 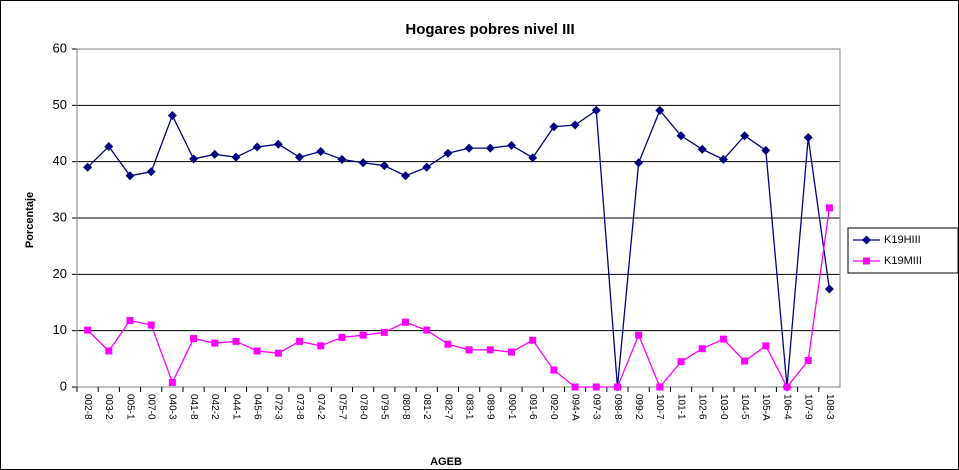 What do you see at coordinates (553, 407) in the screenshot?
I see `x-tick-label: 092-0` at bounding box center [553, 407].